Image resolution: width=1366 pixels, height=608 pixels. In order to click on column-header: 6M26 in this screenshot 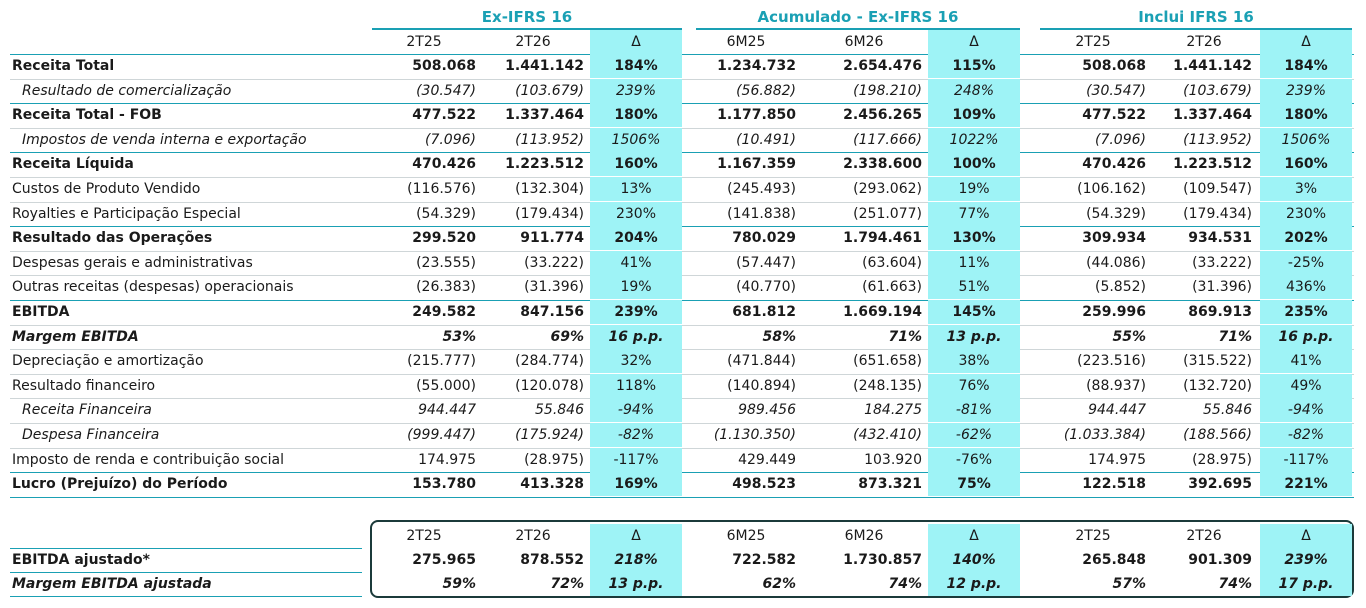, I will do `click(864, 42)`.